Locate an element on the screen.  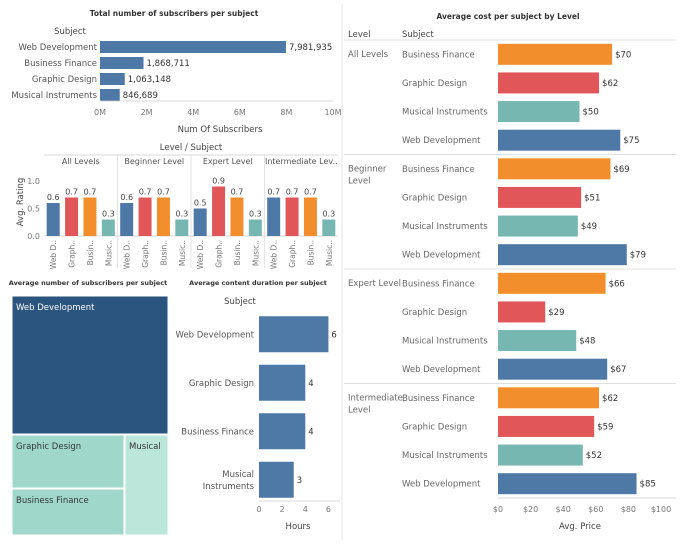
treemap-label: Musical is located at coordinates (145, 447).